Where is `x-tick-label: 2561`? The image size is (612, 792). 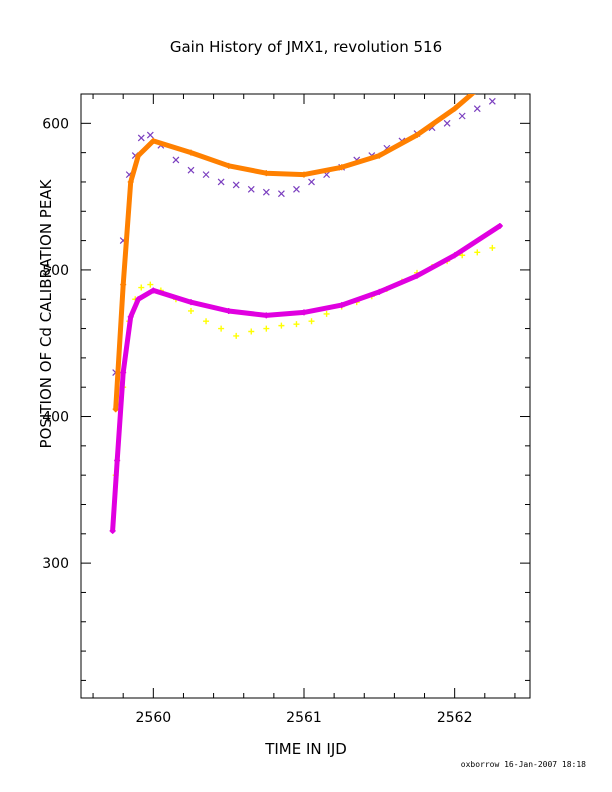
x-tick-label: 2561 is located at coordinates (304, 718).